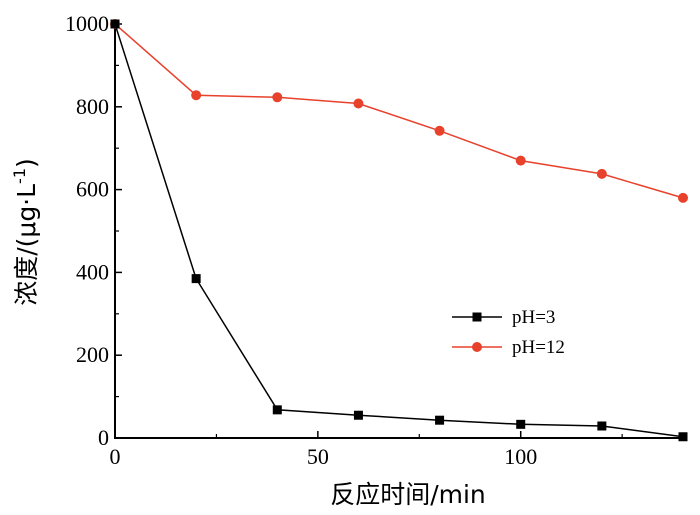  I want to click on y-tick-label: 800, so click(92, 106).